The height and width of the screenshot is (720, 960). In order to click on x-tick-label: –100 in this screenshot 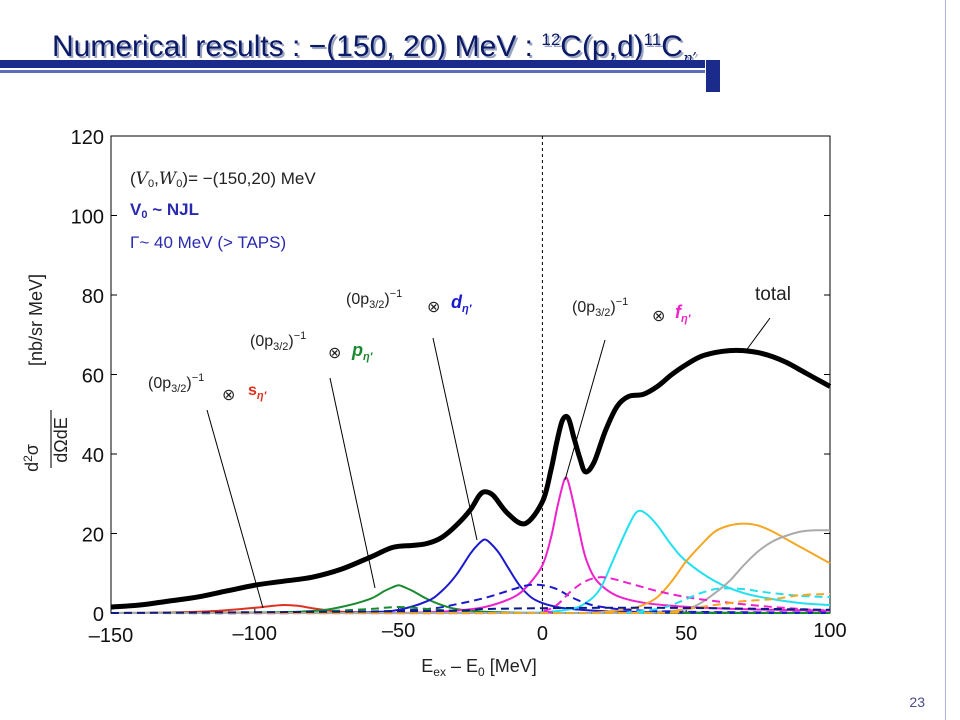, I will do `click(255, 634)`.